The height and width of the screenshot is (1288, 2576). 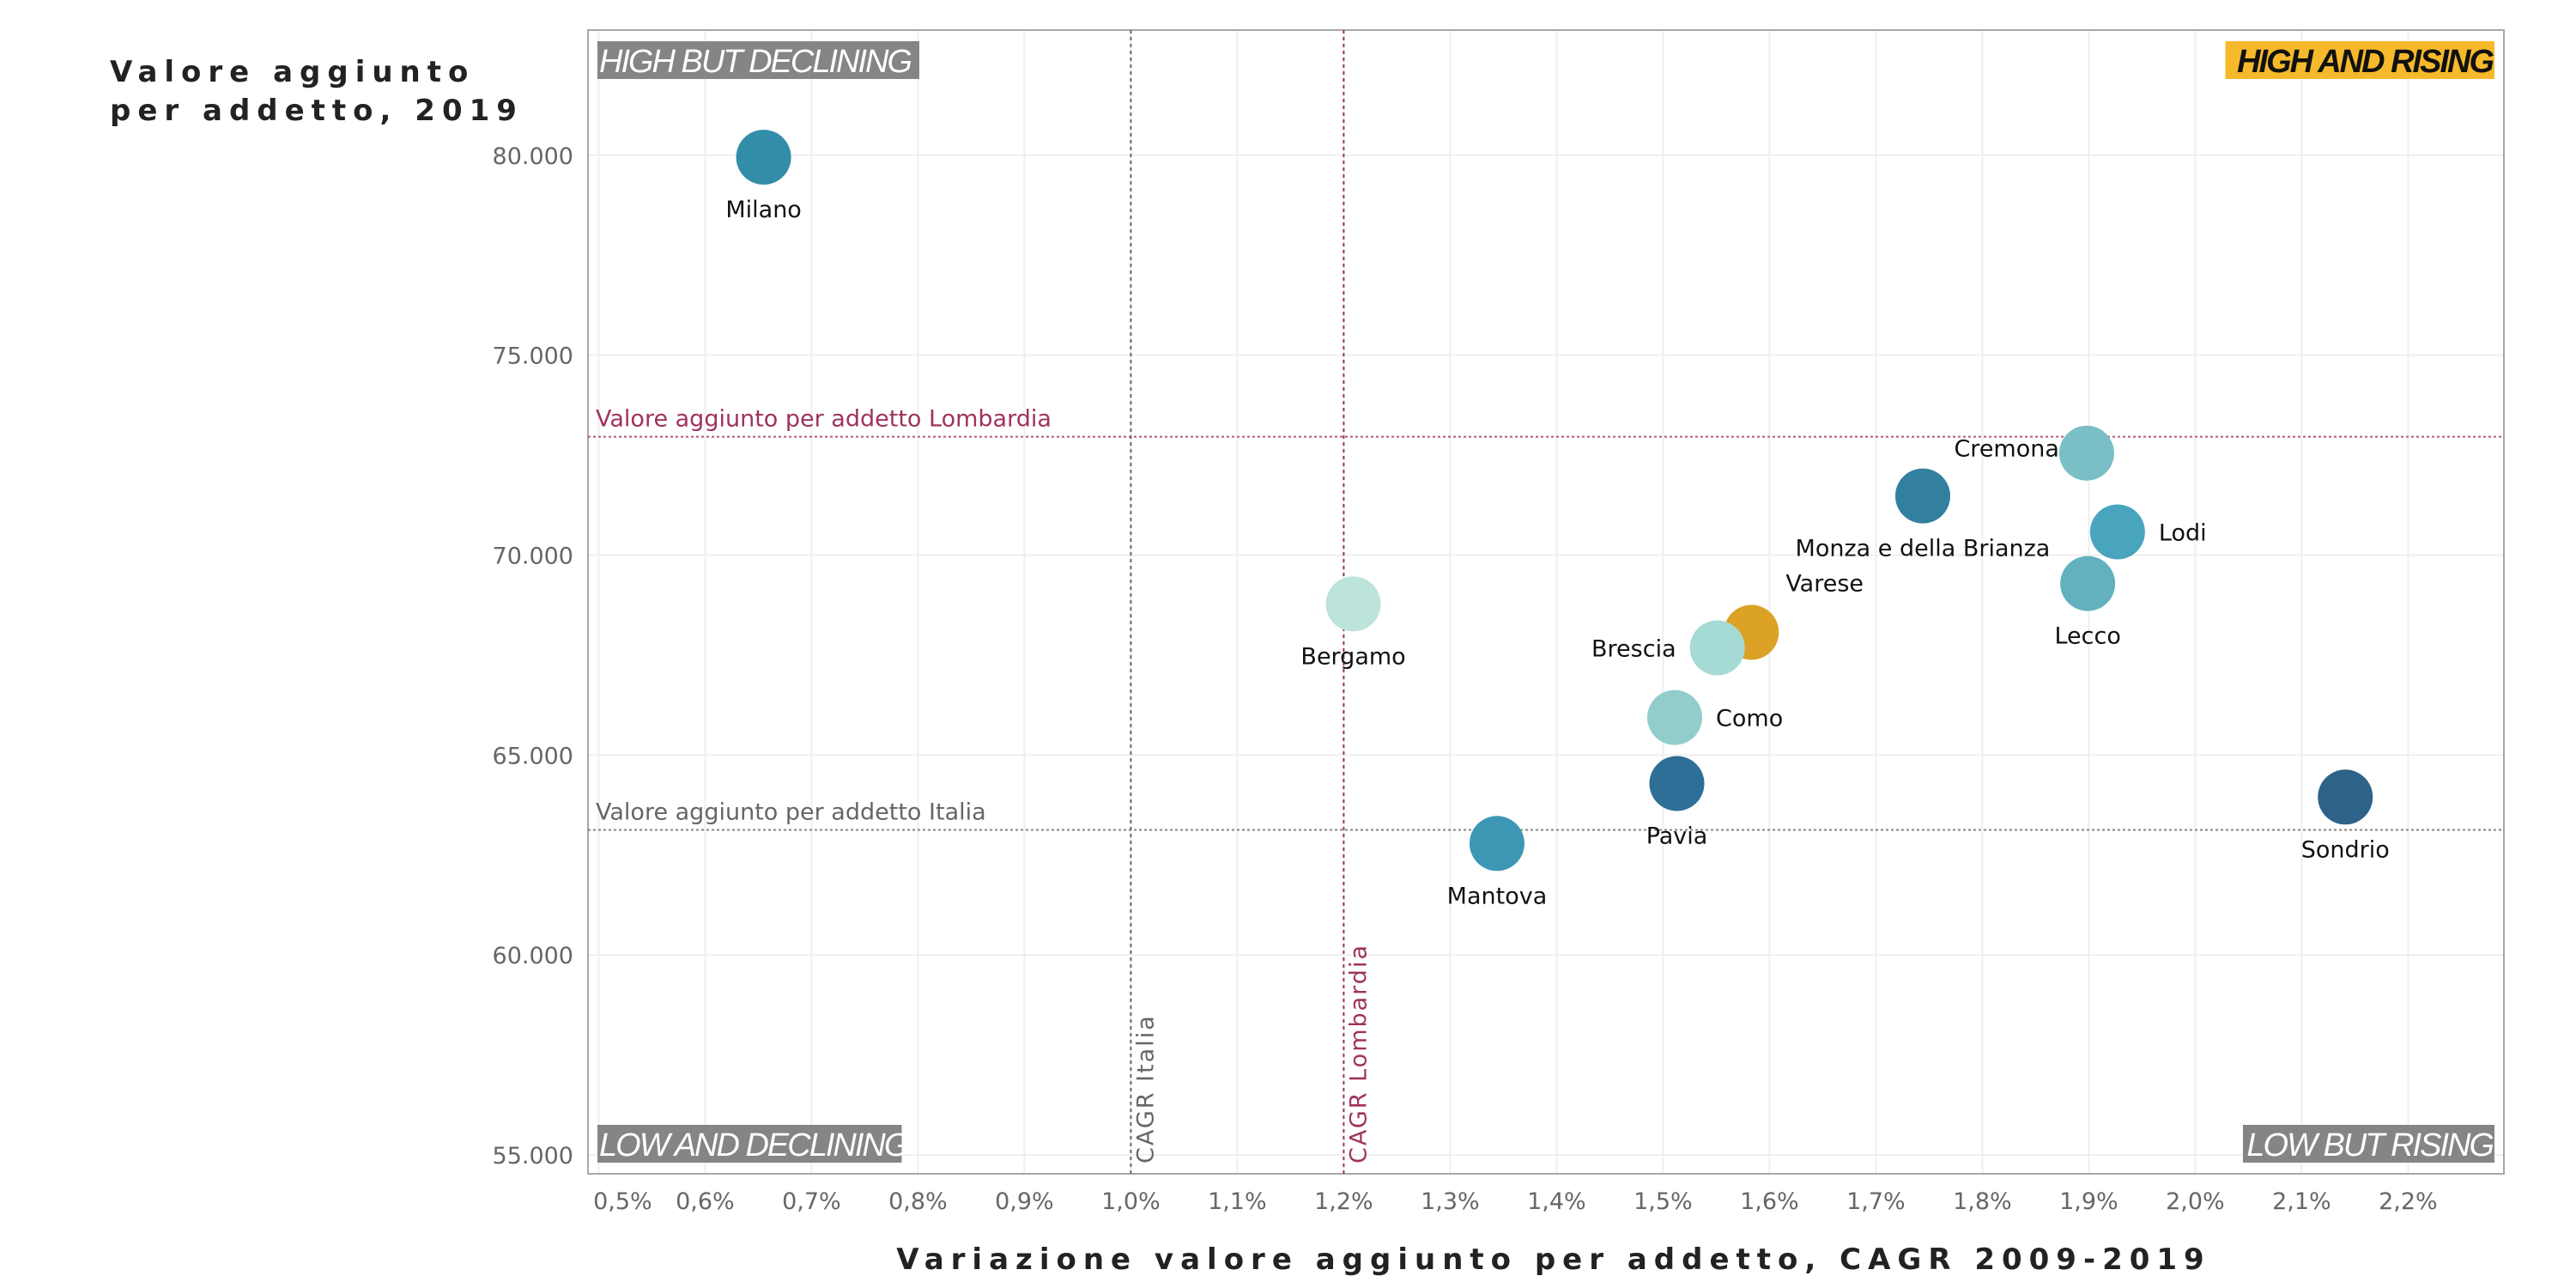 I want to click on quadrant-label: LOW BUT RISING, so click(x=2369, y=1145).